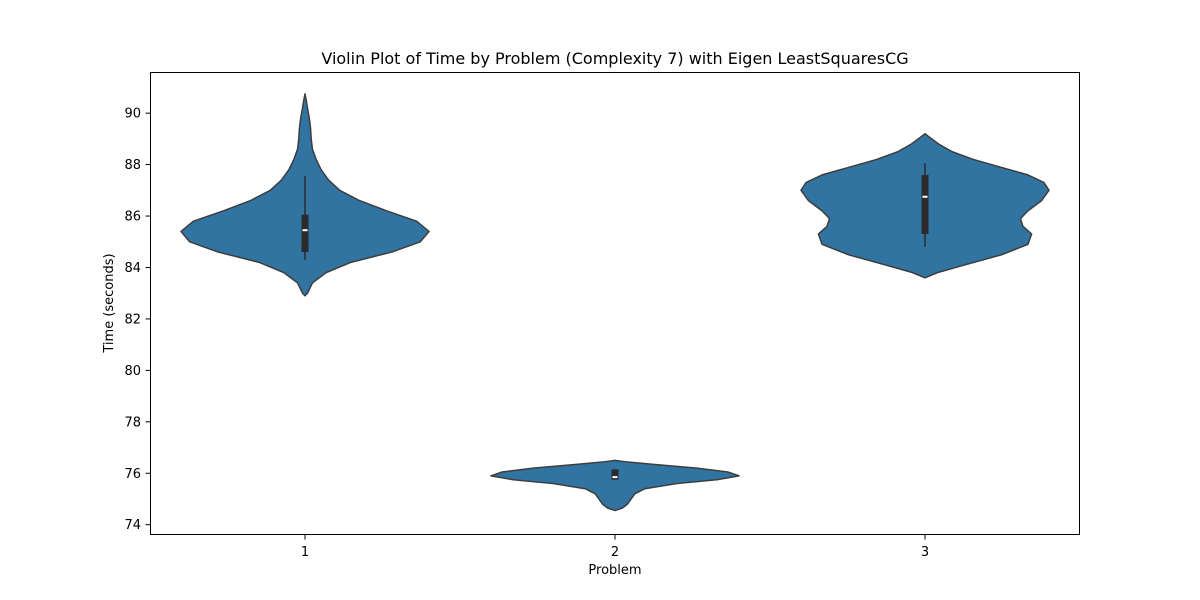 The height and width of the screenshot is (600, 1200). Describe the element at coordinates (132, 268) in the screenshot. I see `y-tick-label-84: 84` at that location.